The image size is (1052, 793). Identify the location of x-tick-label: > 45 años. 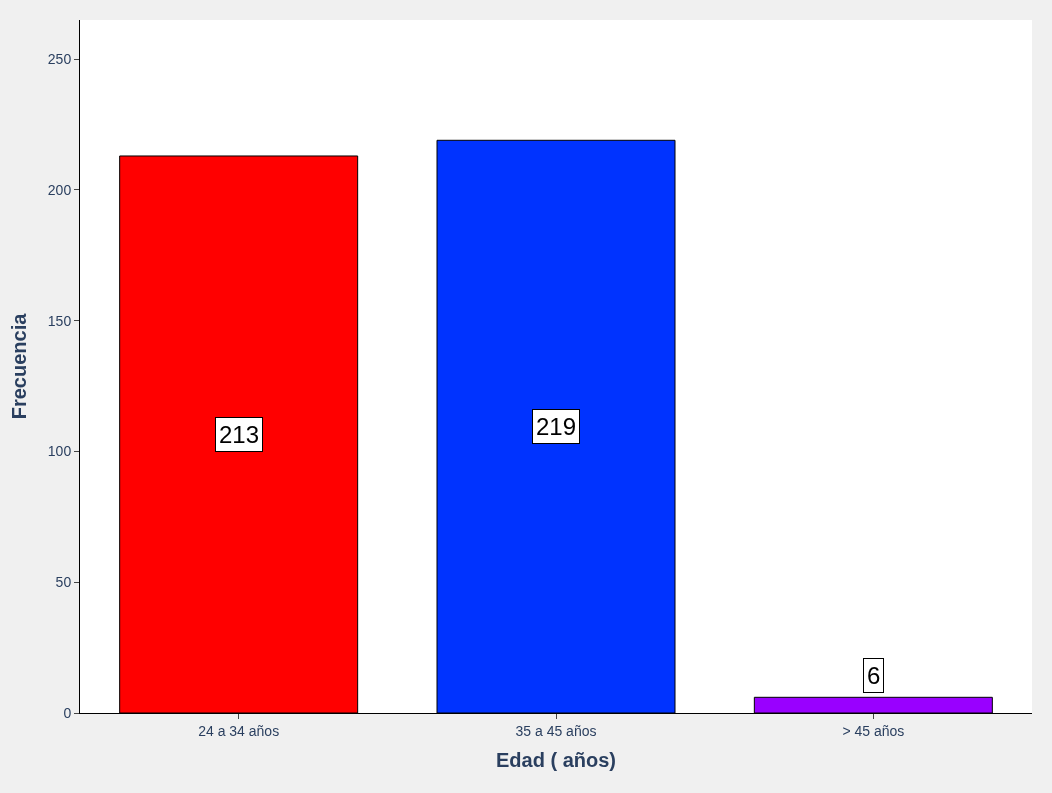
(873, 730).